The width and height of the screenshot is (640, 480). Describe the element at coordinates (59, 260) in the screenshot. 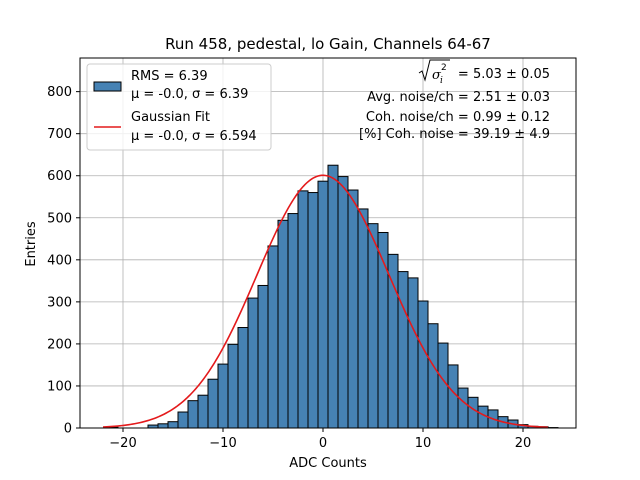

I see `y-tick-label: 400` at that location.